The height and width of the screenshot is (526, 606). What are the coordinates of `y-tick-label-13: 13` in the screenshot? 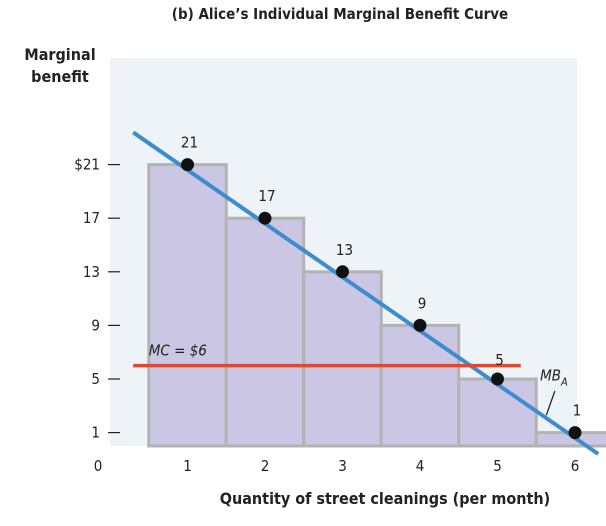 It's located at (91, 272).